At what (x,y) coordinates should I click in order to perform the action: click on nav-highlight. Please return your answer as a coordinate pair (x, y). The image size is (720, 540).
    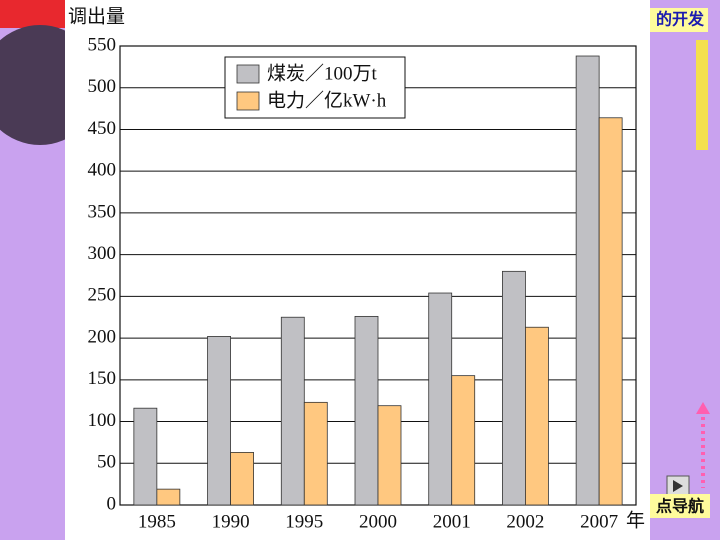
    Looking at the image, I should click on (679, 506).